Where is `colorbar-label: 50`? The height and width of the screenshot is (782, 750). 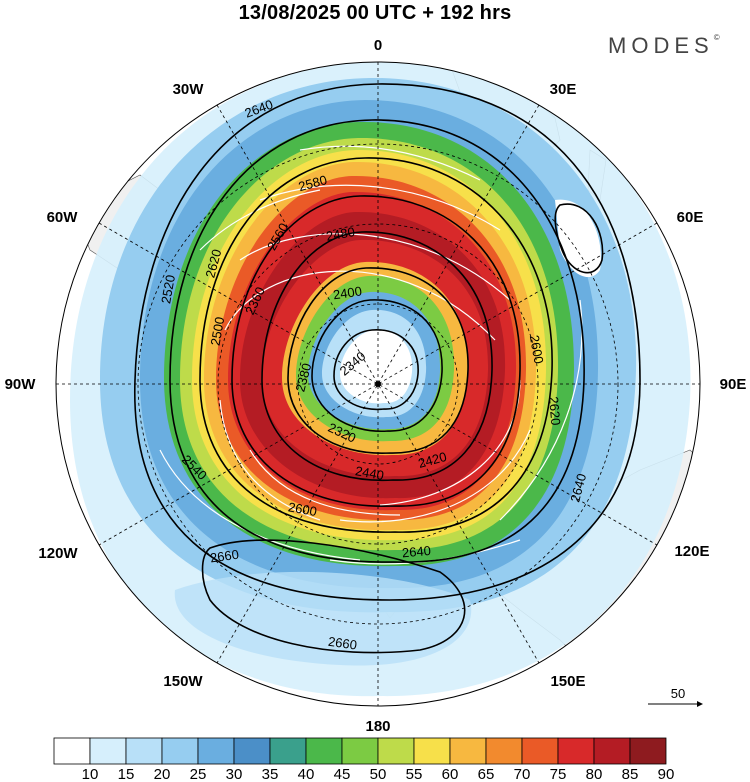
colorbar-label: 50 is located at coordinates (378, 774).